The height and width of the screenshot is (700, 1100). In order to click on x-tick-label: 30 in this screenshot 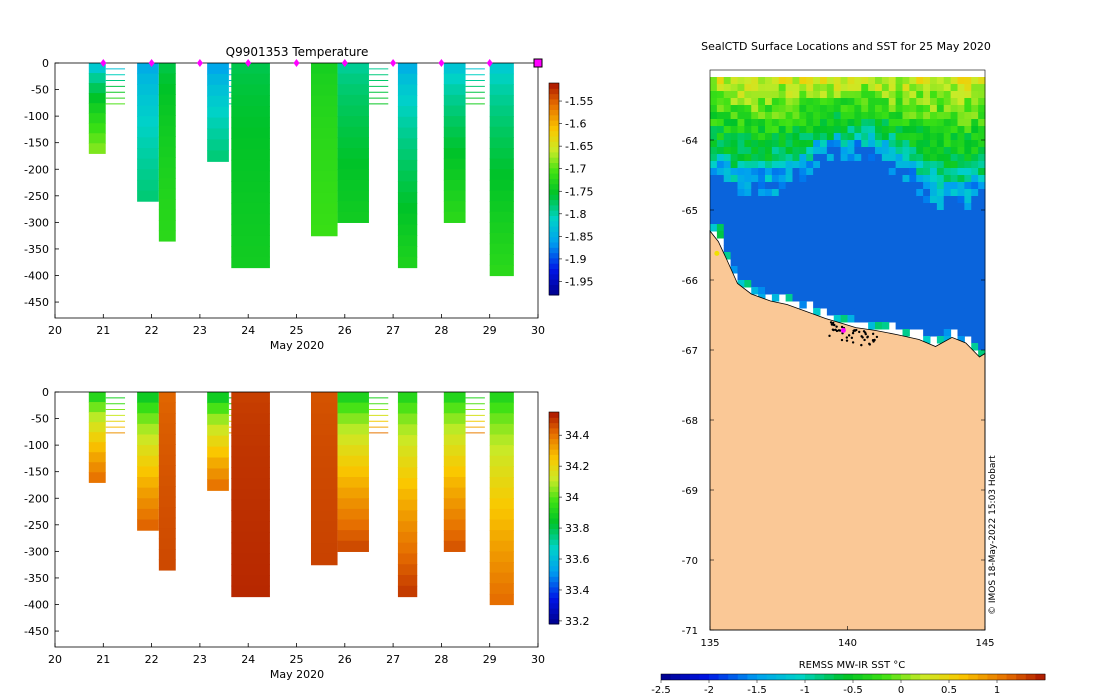, I will do `click(538, 330)`.